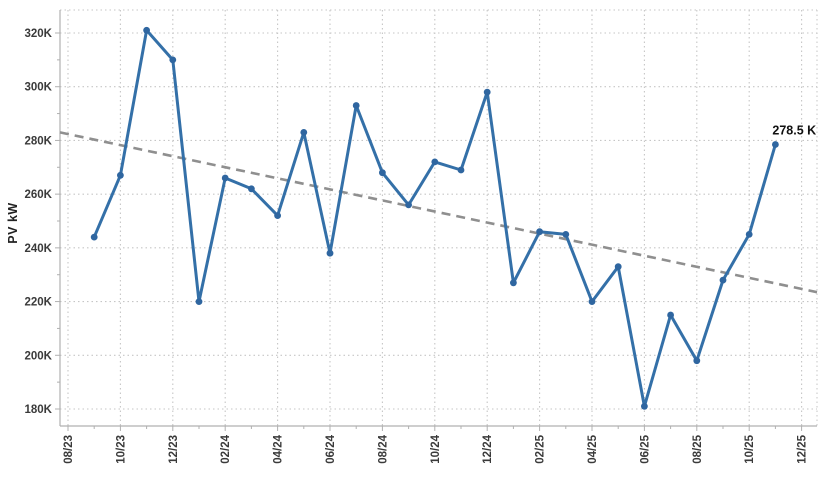  I want to click on y-tick-label: 320K, so click(39, 34).